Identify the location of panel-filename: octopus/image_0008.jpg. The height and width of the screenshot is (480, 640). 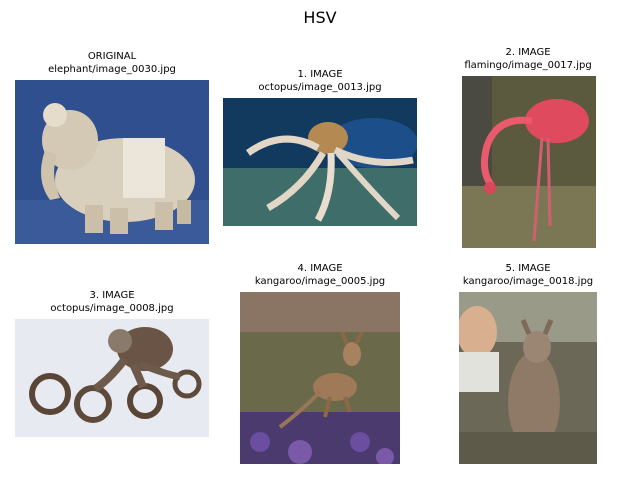
(112, 308).